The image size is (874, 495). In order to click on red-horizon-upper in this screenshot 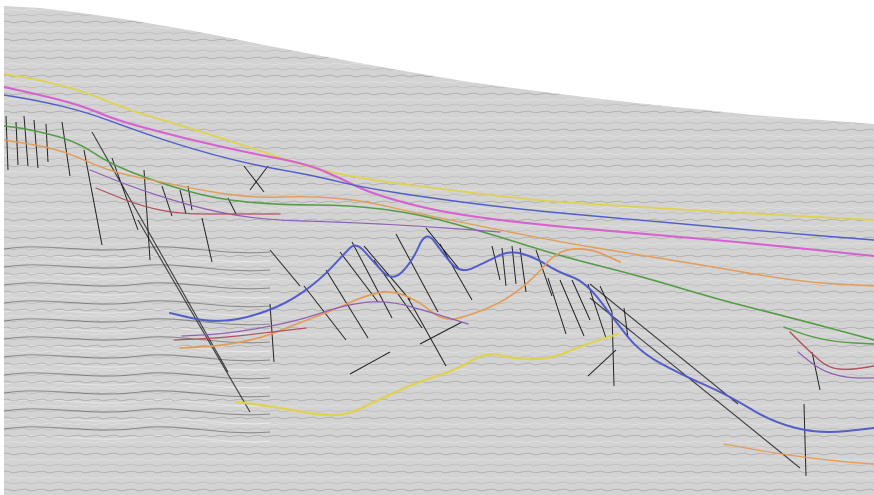, I will do `click(188, 201)`.